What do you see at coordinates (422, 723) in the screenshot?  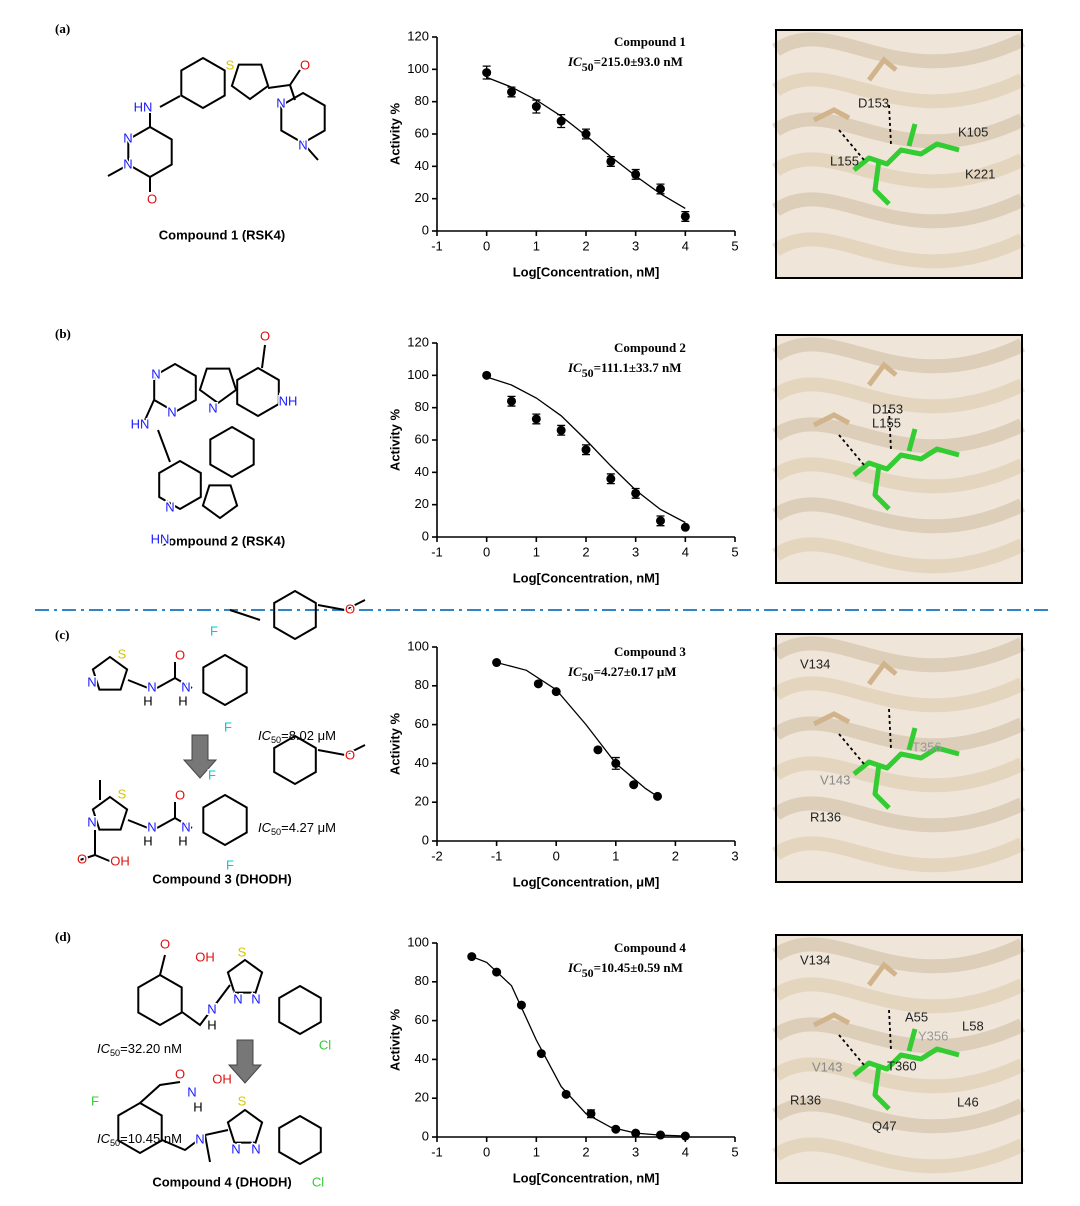 I see `y-tick-label: 60` at bounding box center [422, 723].